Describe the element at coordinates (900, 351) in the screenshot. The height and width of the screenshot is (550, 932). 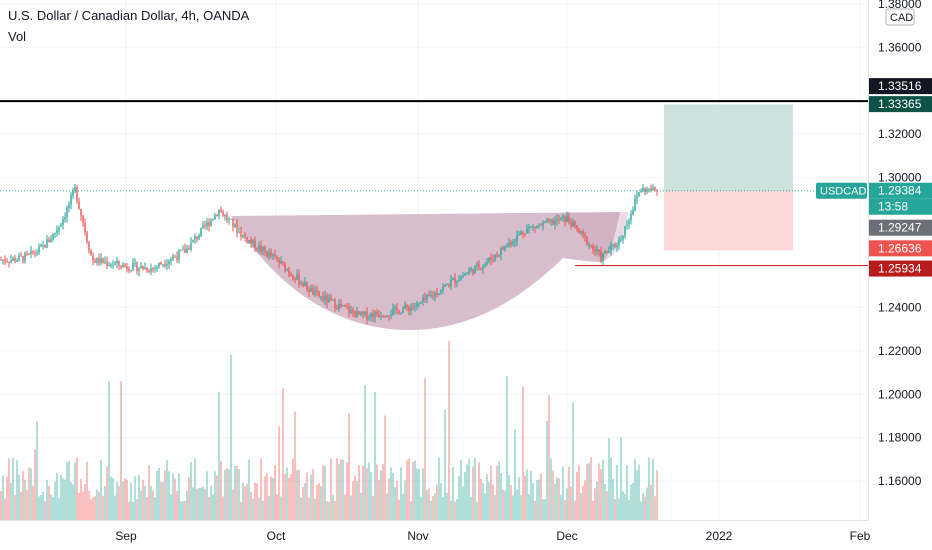
I see `y-tick-label: 1.22000` at that location.